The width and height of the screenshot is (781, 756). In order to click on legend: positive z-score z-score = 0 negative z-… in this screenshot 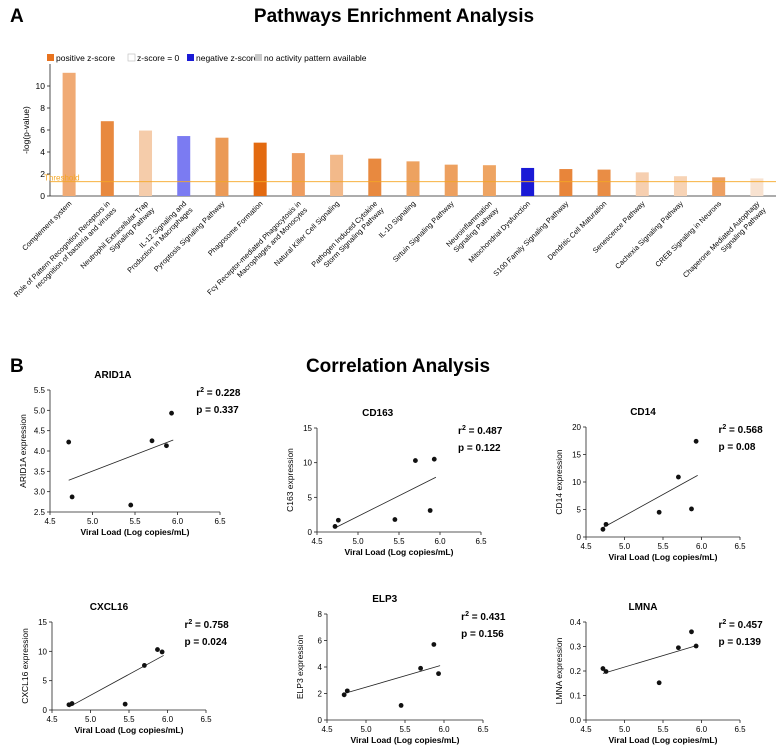, I will do `click(207, 58)`.